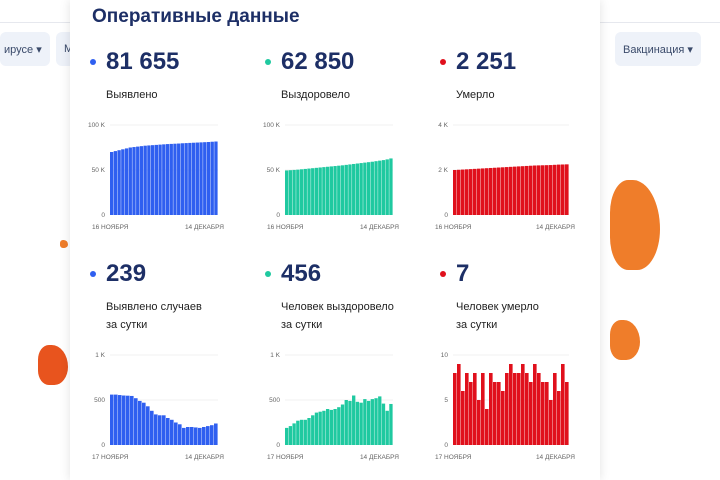 This screenshot has width=720, height=480. Describe the element at coordinates (154, 307) in the screenshot. I see `stat-label: Выявлено случаев` at that location.